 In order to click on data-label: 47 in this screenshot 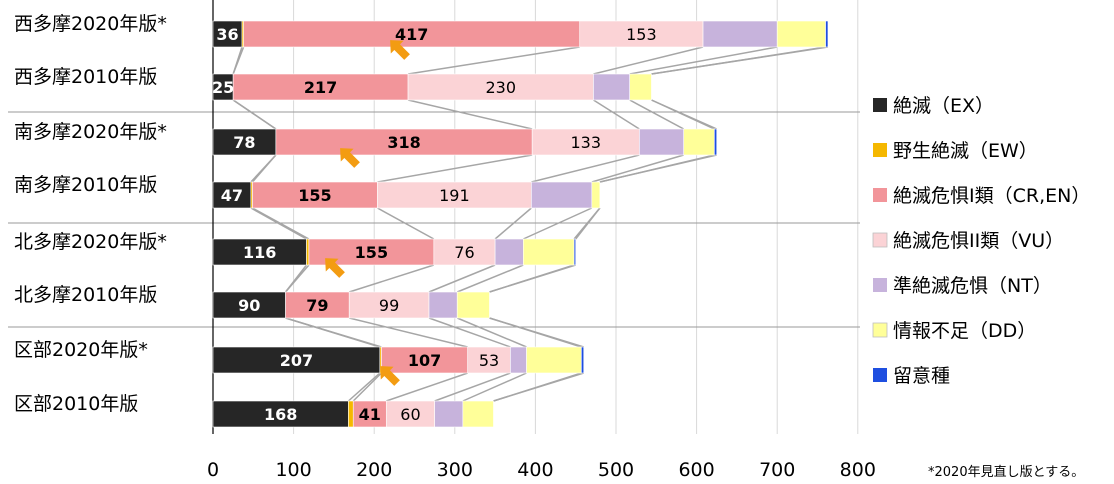, I will do `click(232, 195)`.